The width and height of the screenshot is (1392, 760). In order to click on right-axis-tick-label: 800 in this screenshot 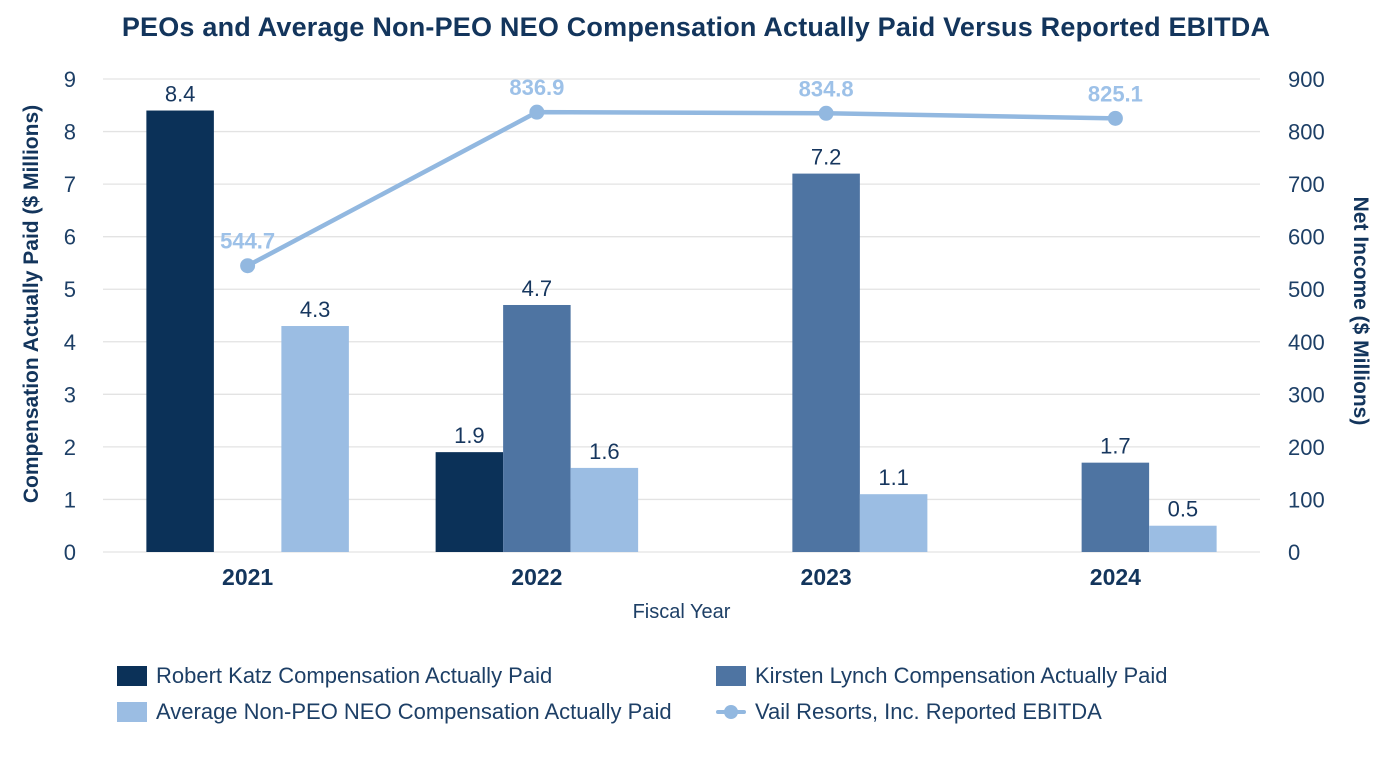, I will do `click(1306, 132)`.